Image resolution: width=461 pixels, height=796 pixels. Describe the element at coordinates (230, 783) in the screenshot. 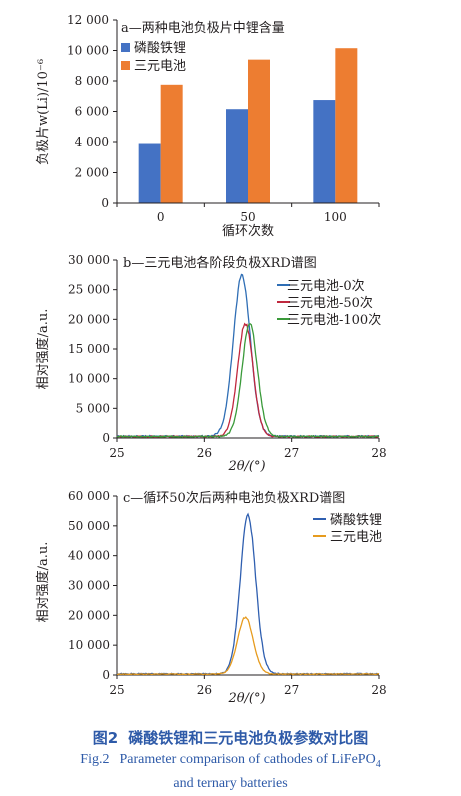

I see `figure-title-en-line2: and ternary batteries` at that location.